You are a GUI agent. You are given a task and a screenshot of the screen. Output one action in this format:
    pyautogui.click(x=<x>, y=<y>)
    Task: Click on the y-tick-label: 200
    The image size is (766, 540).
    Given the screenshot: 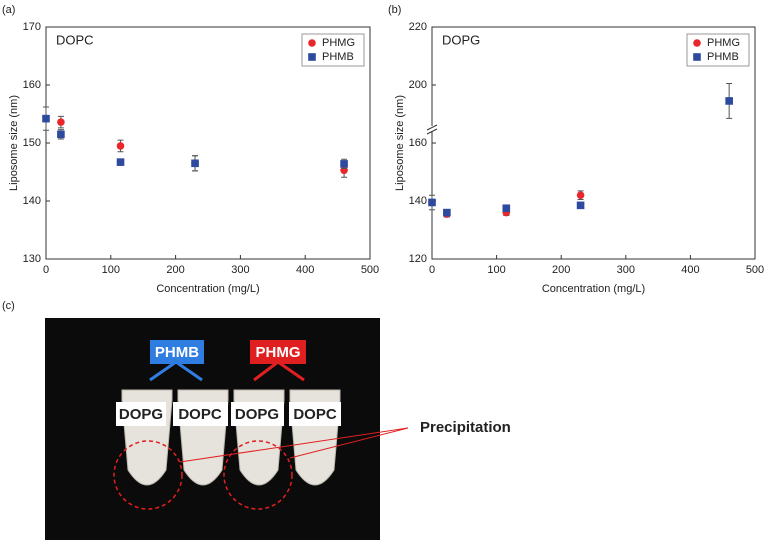 What is the action you would take?
    pyautogui.click(x=418, y=85)
    